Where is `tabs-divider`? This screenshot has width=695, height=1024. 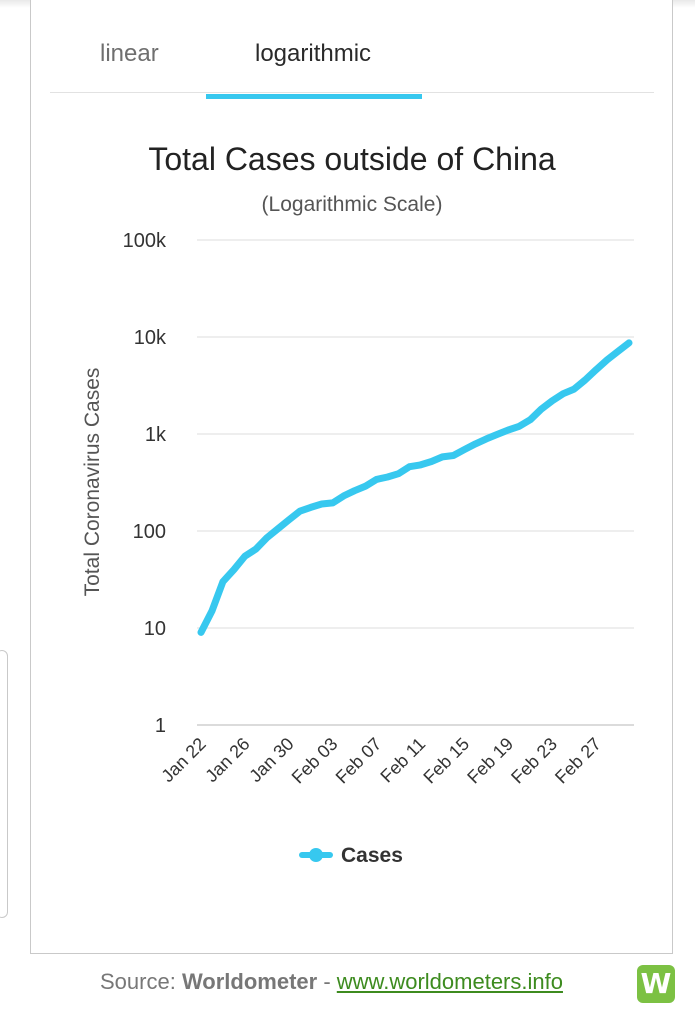
tabs-divider is located at coordinates (352, 92).